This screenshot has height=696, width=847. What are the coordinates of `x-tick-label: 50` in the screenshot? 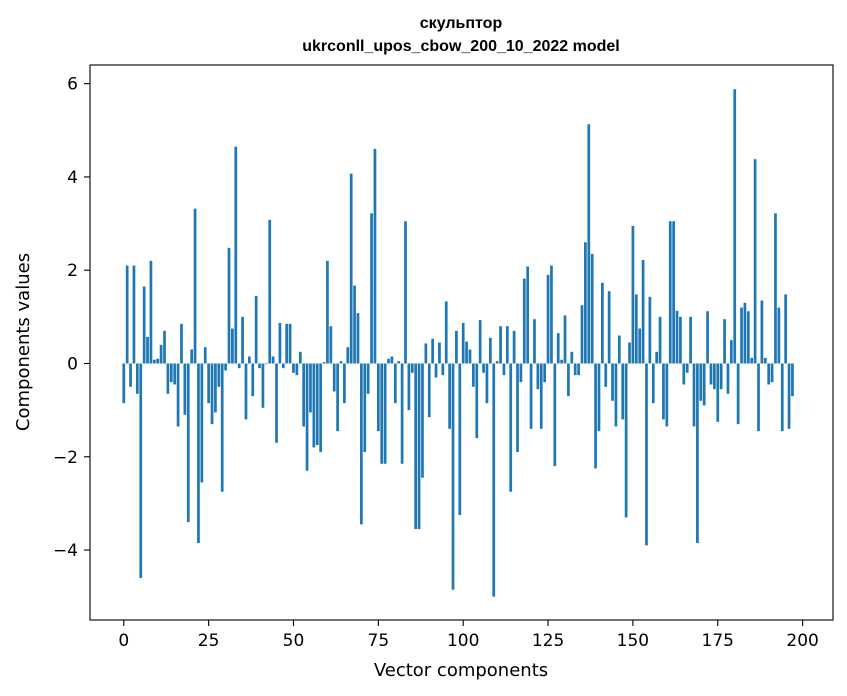 It's located at (294, 641).